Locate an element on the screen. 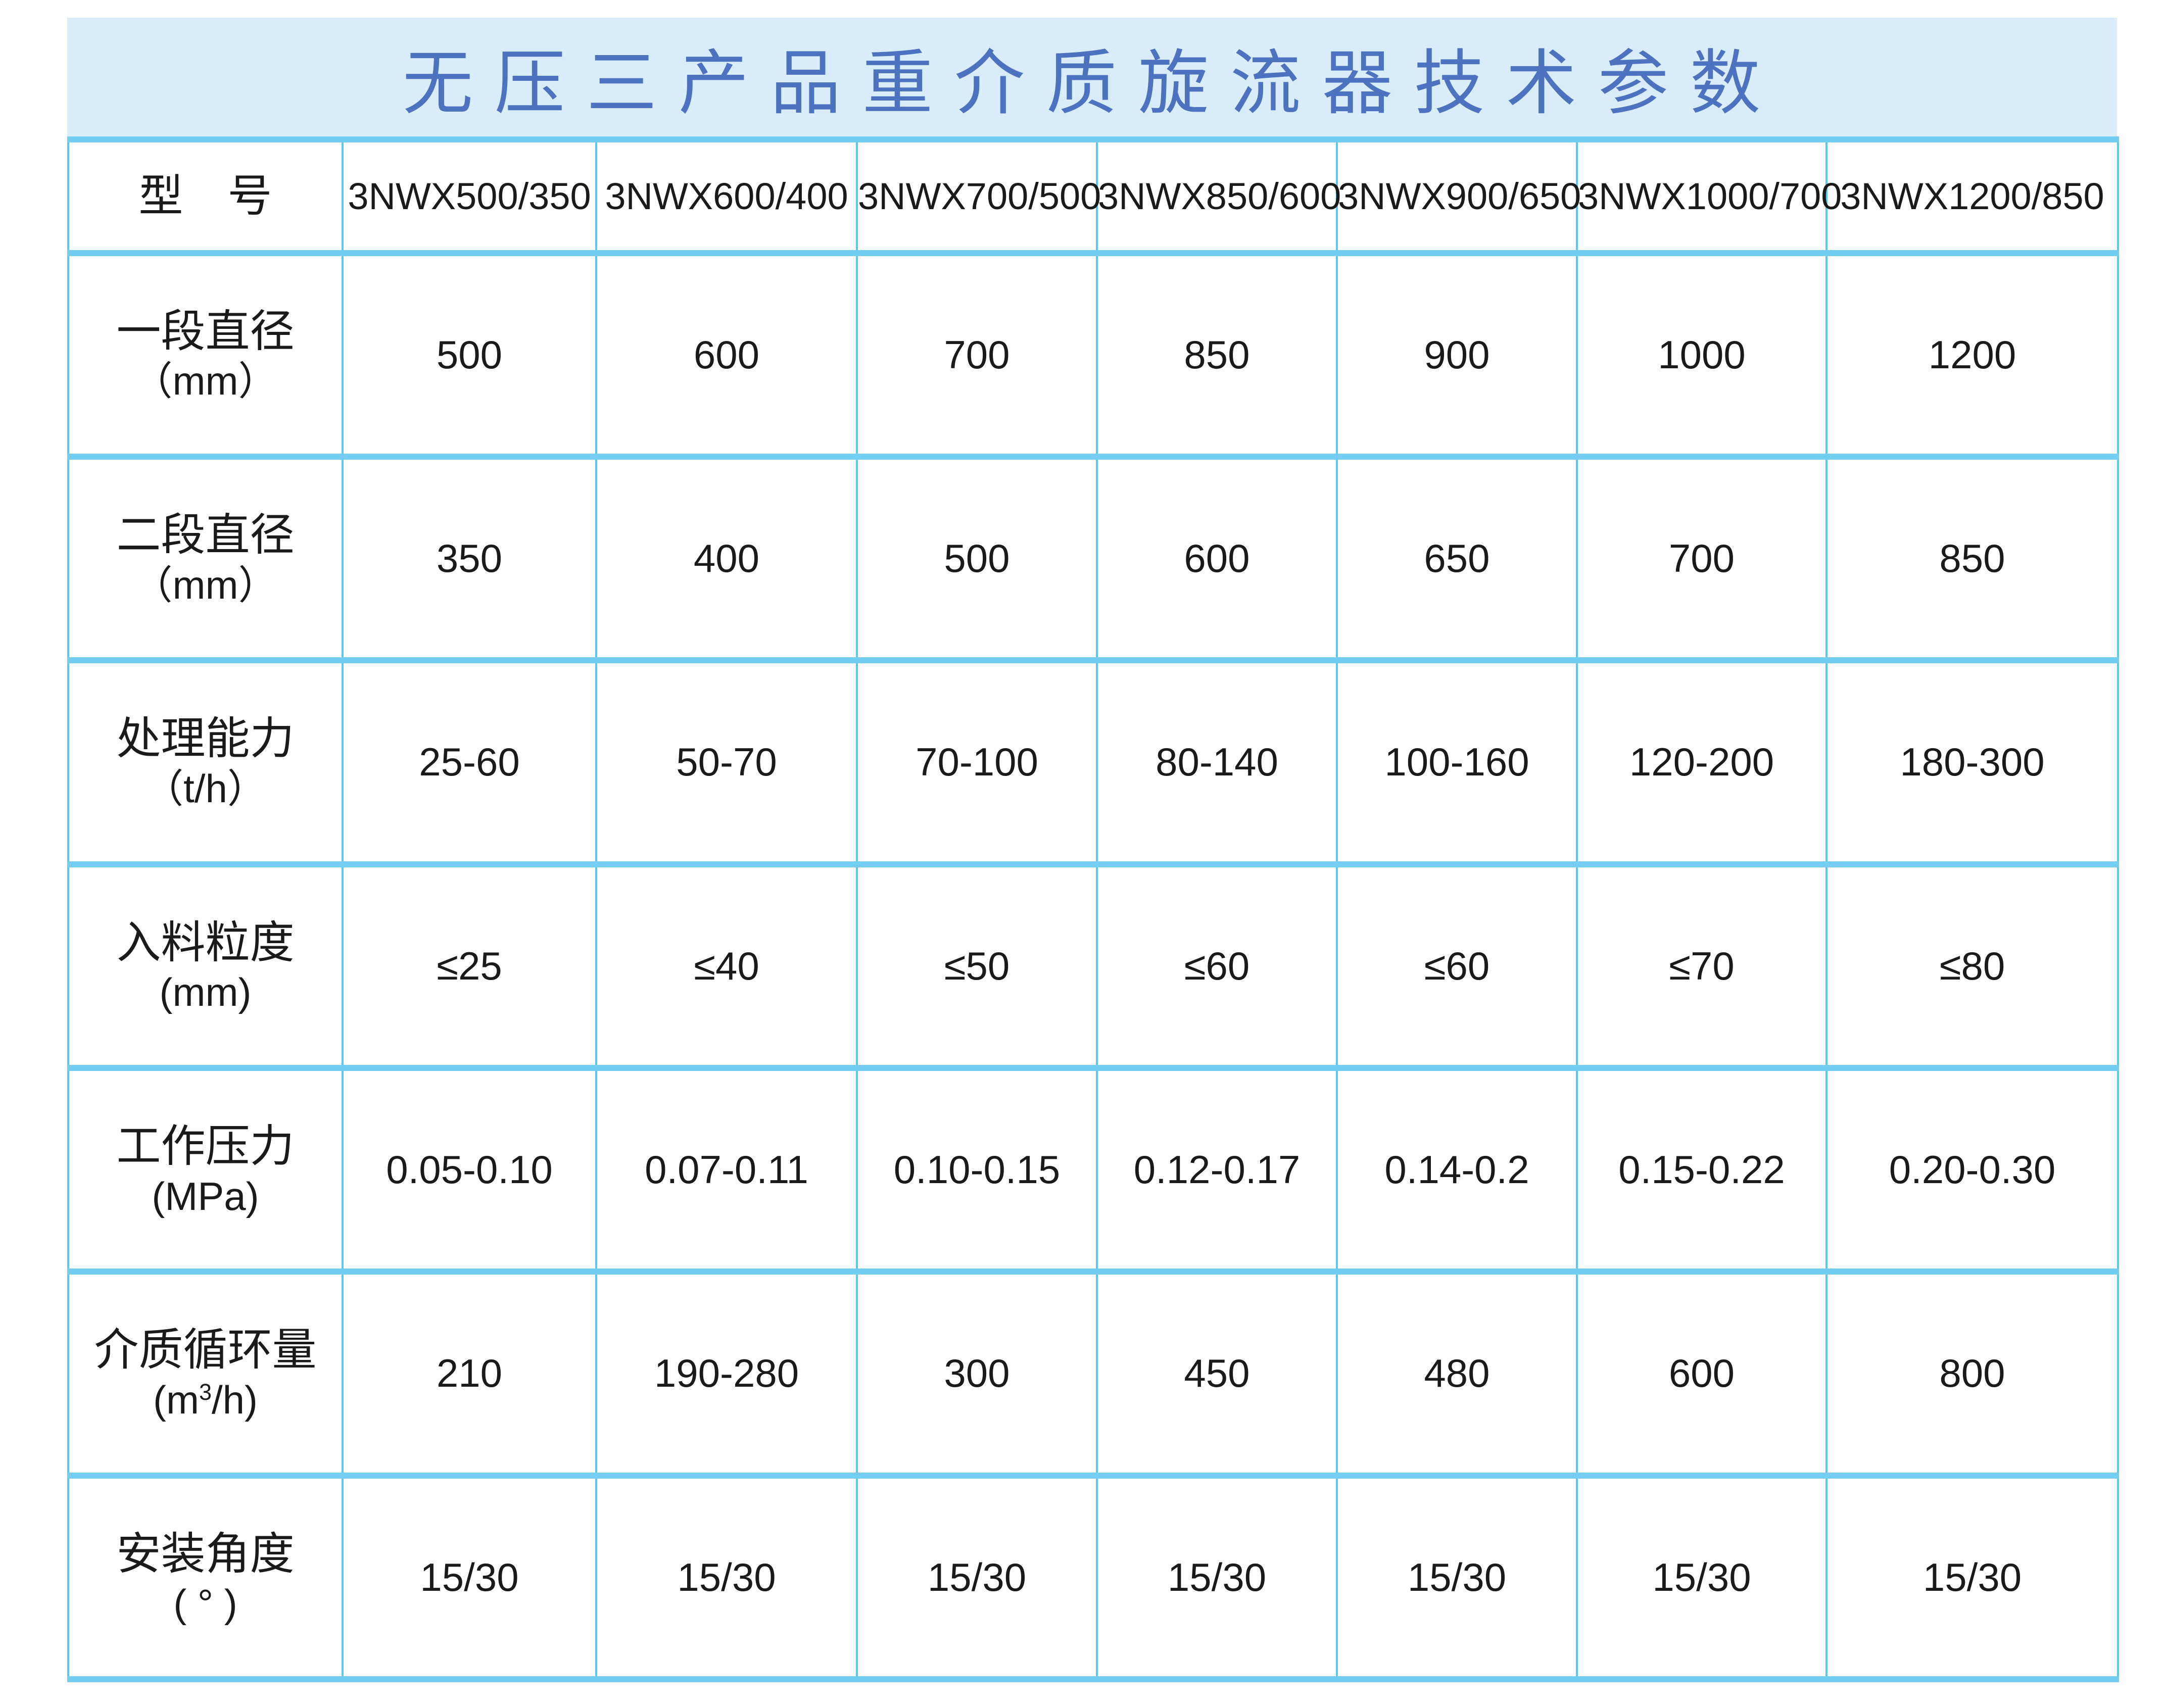 This screenshot has width=2164, height=1708. value-cell: 0.20-0.30 is located at coordinates (1972, 1169).